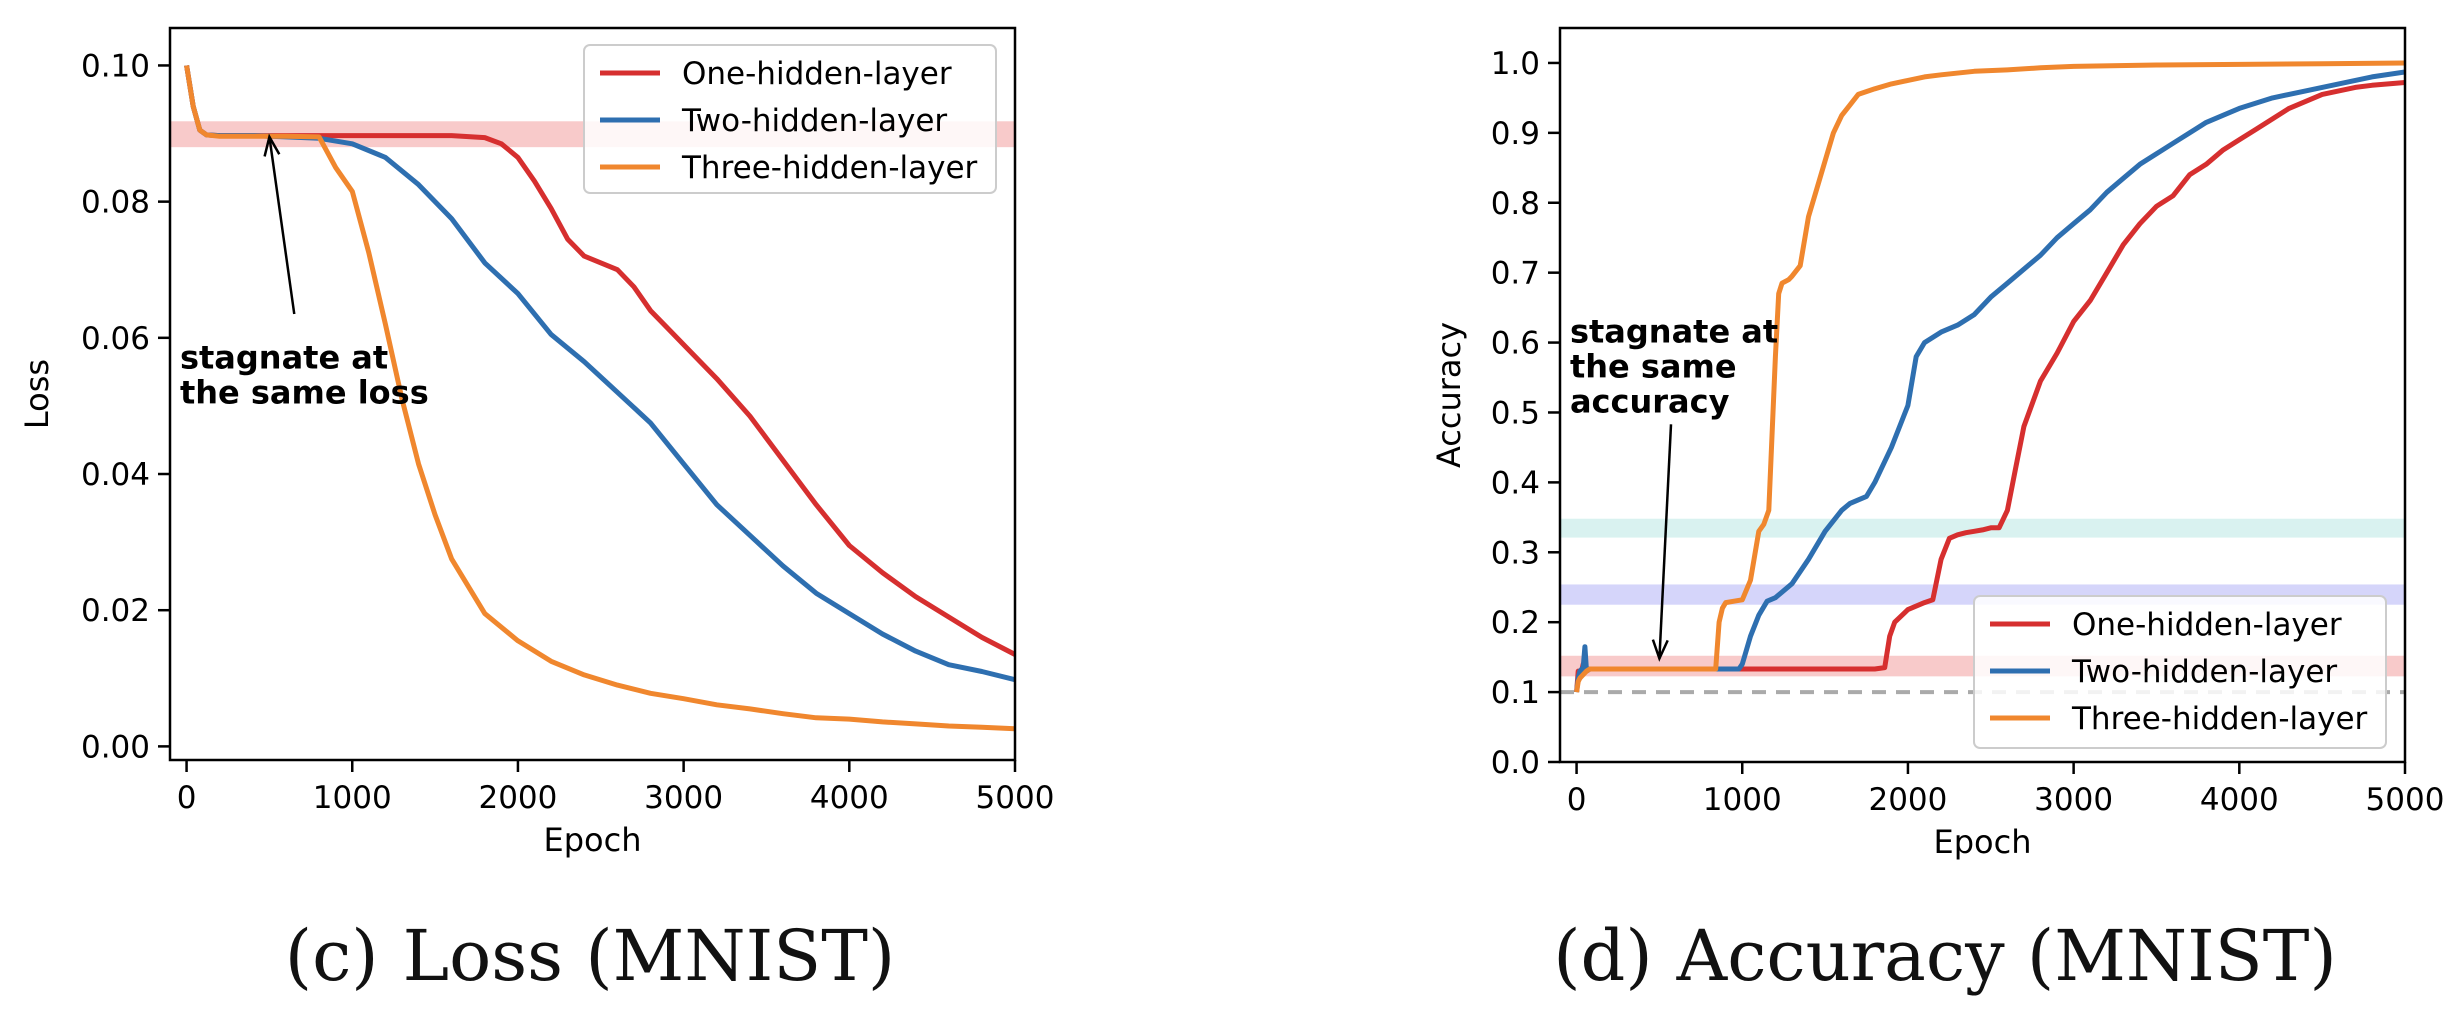 This screenshot has height=1010, width=2454. What do you see at coordinates (115, 66) in the screenshot?
I see `y-tick-label: 0.10` at bounding box center [115, 66].